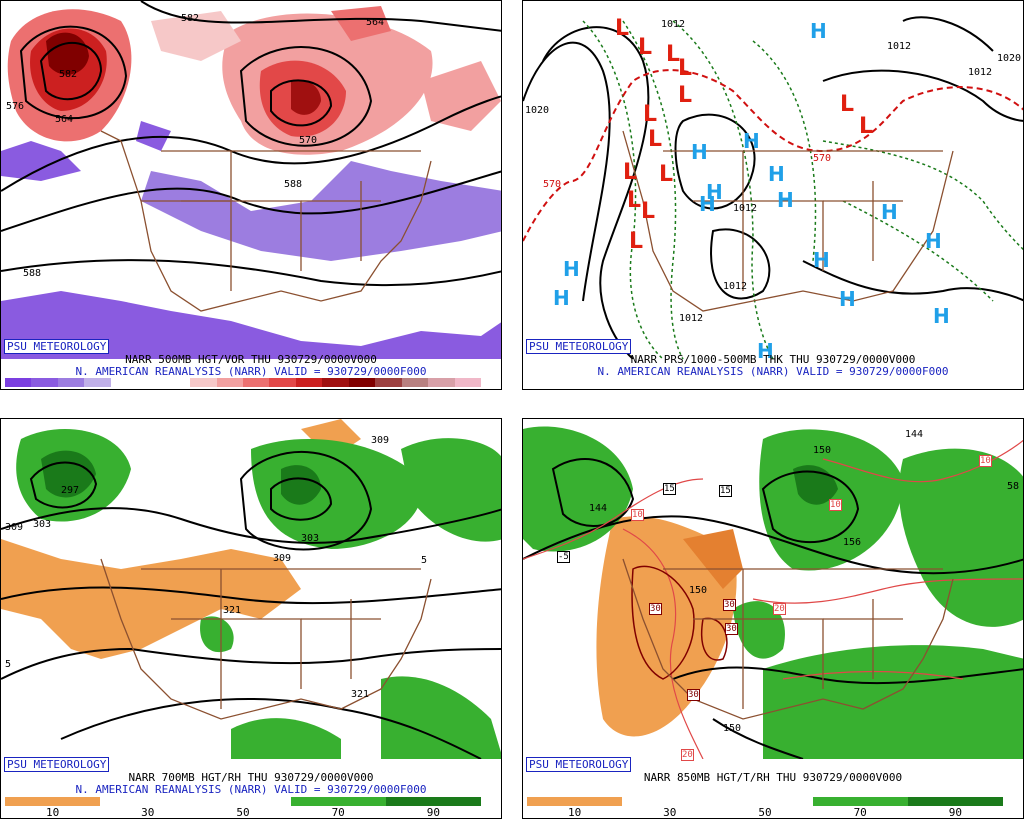  I want to click on negative-vorticity-area, so click(321, 211).